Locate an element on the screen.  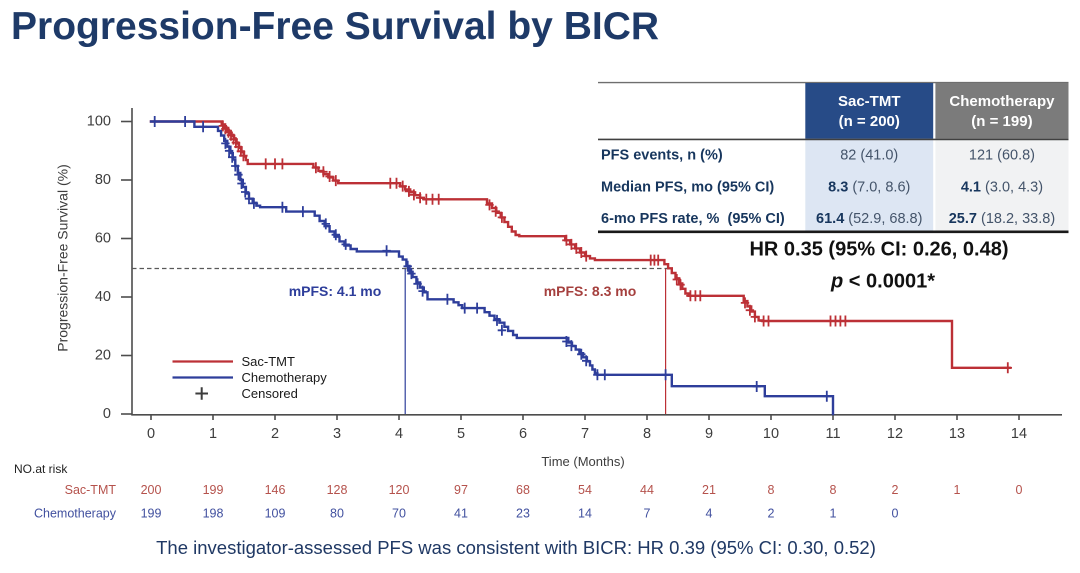
svg-text: 21 is located at coordinates (709, 490).